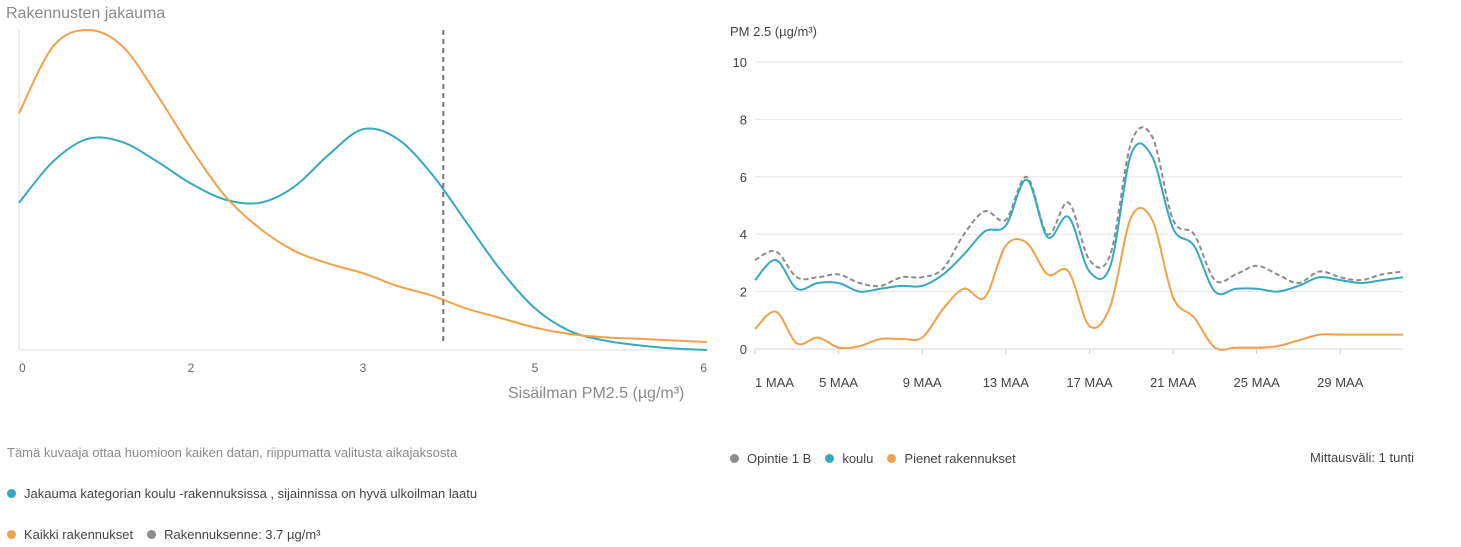 The image size is (1461, 547). Describe the element at coordinates (535, 368) in the screenshot. I see `left-x-tick-label: 5` at that location.